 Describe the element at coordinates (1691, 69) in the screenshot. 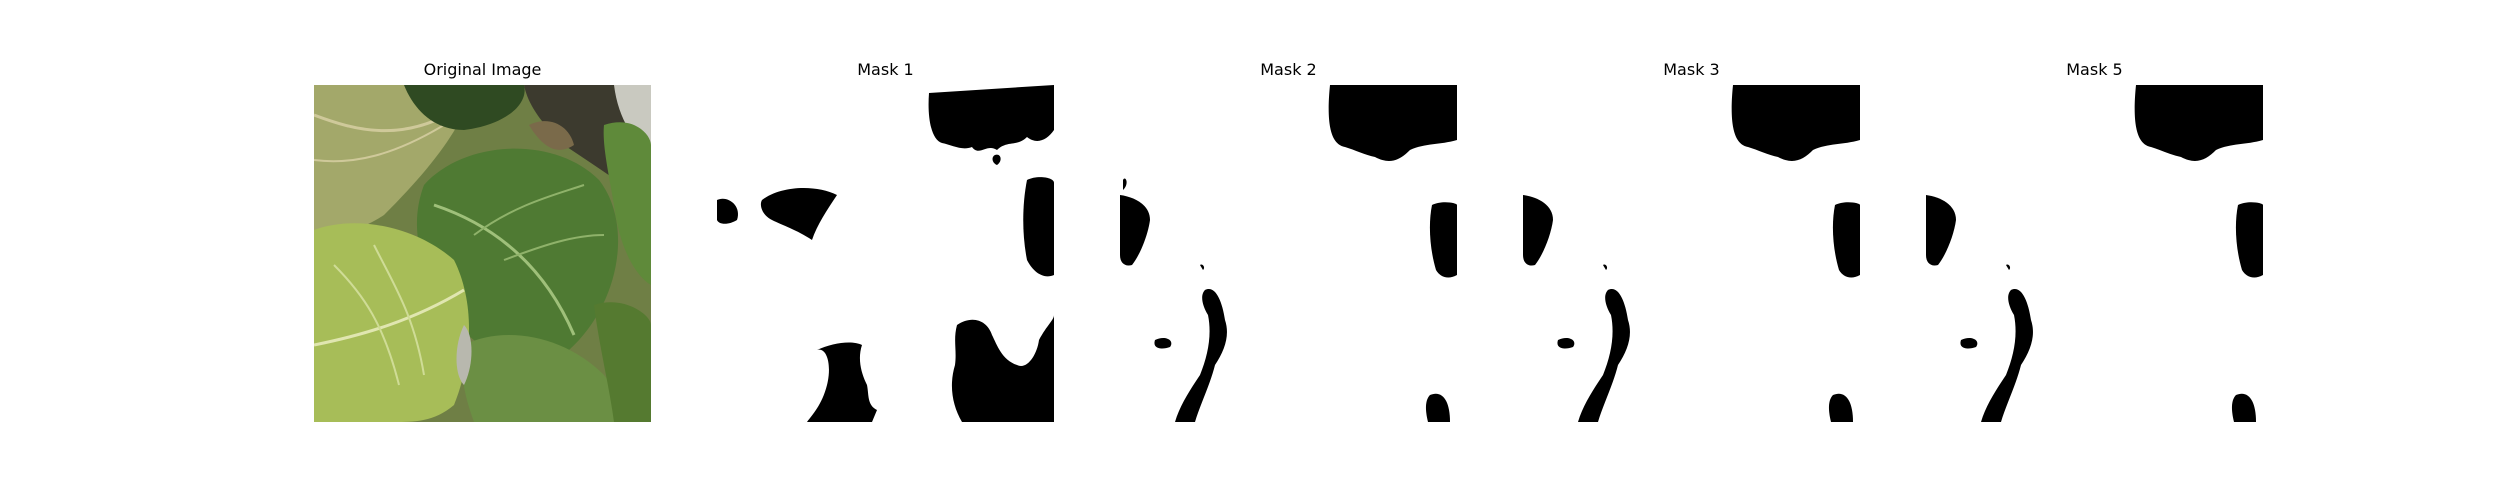

I see `panel-title: Mask 3` at that location.